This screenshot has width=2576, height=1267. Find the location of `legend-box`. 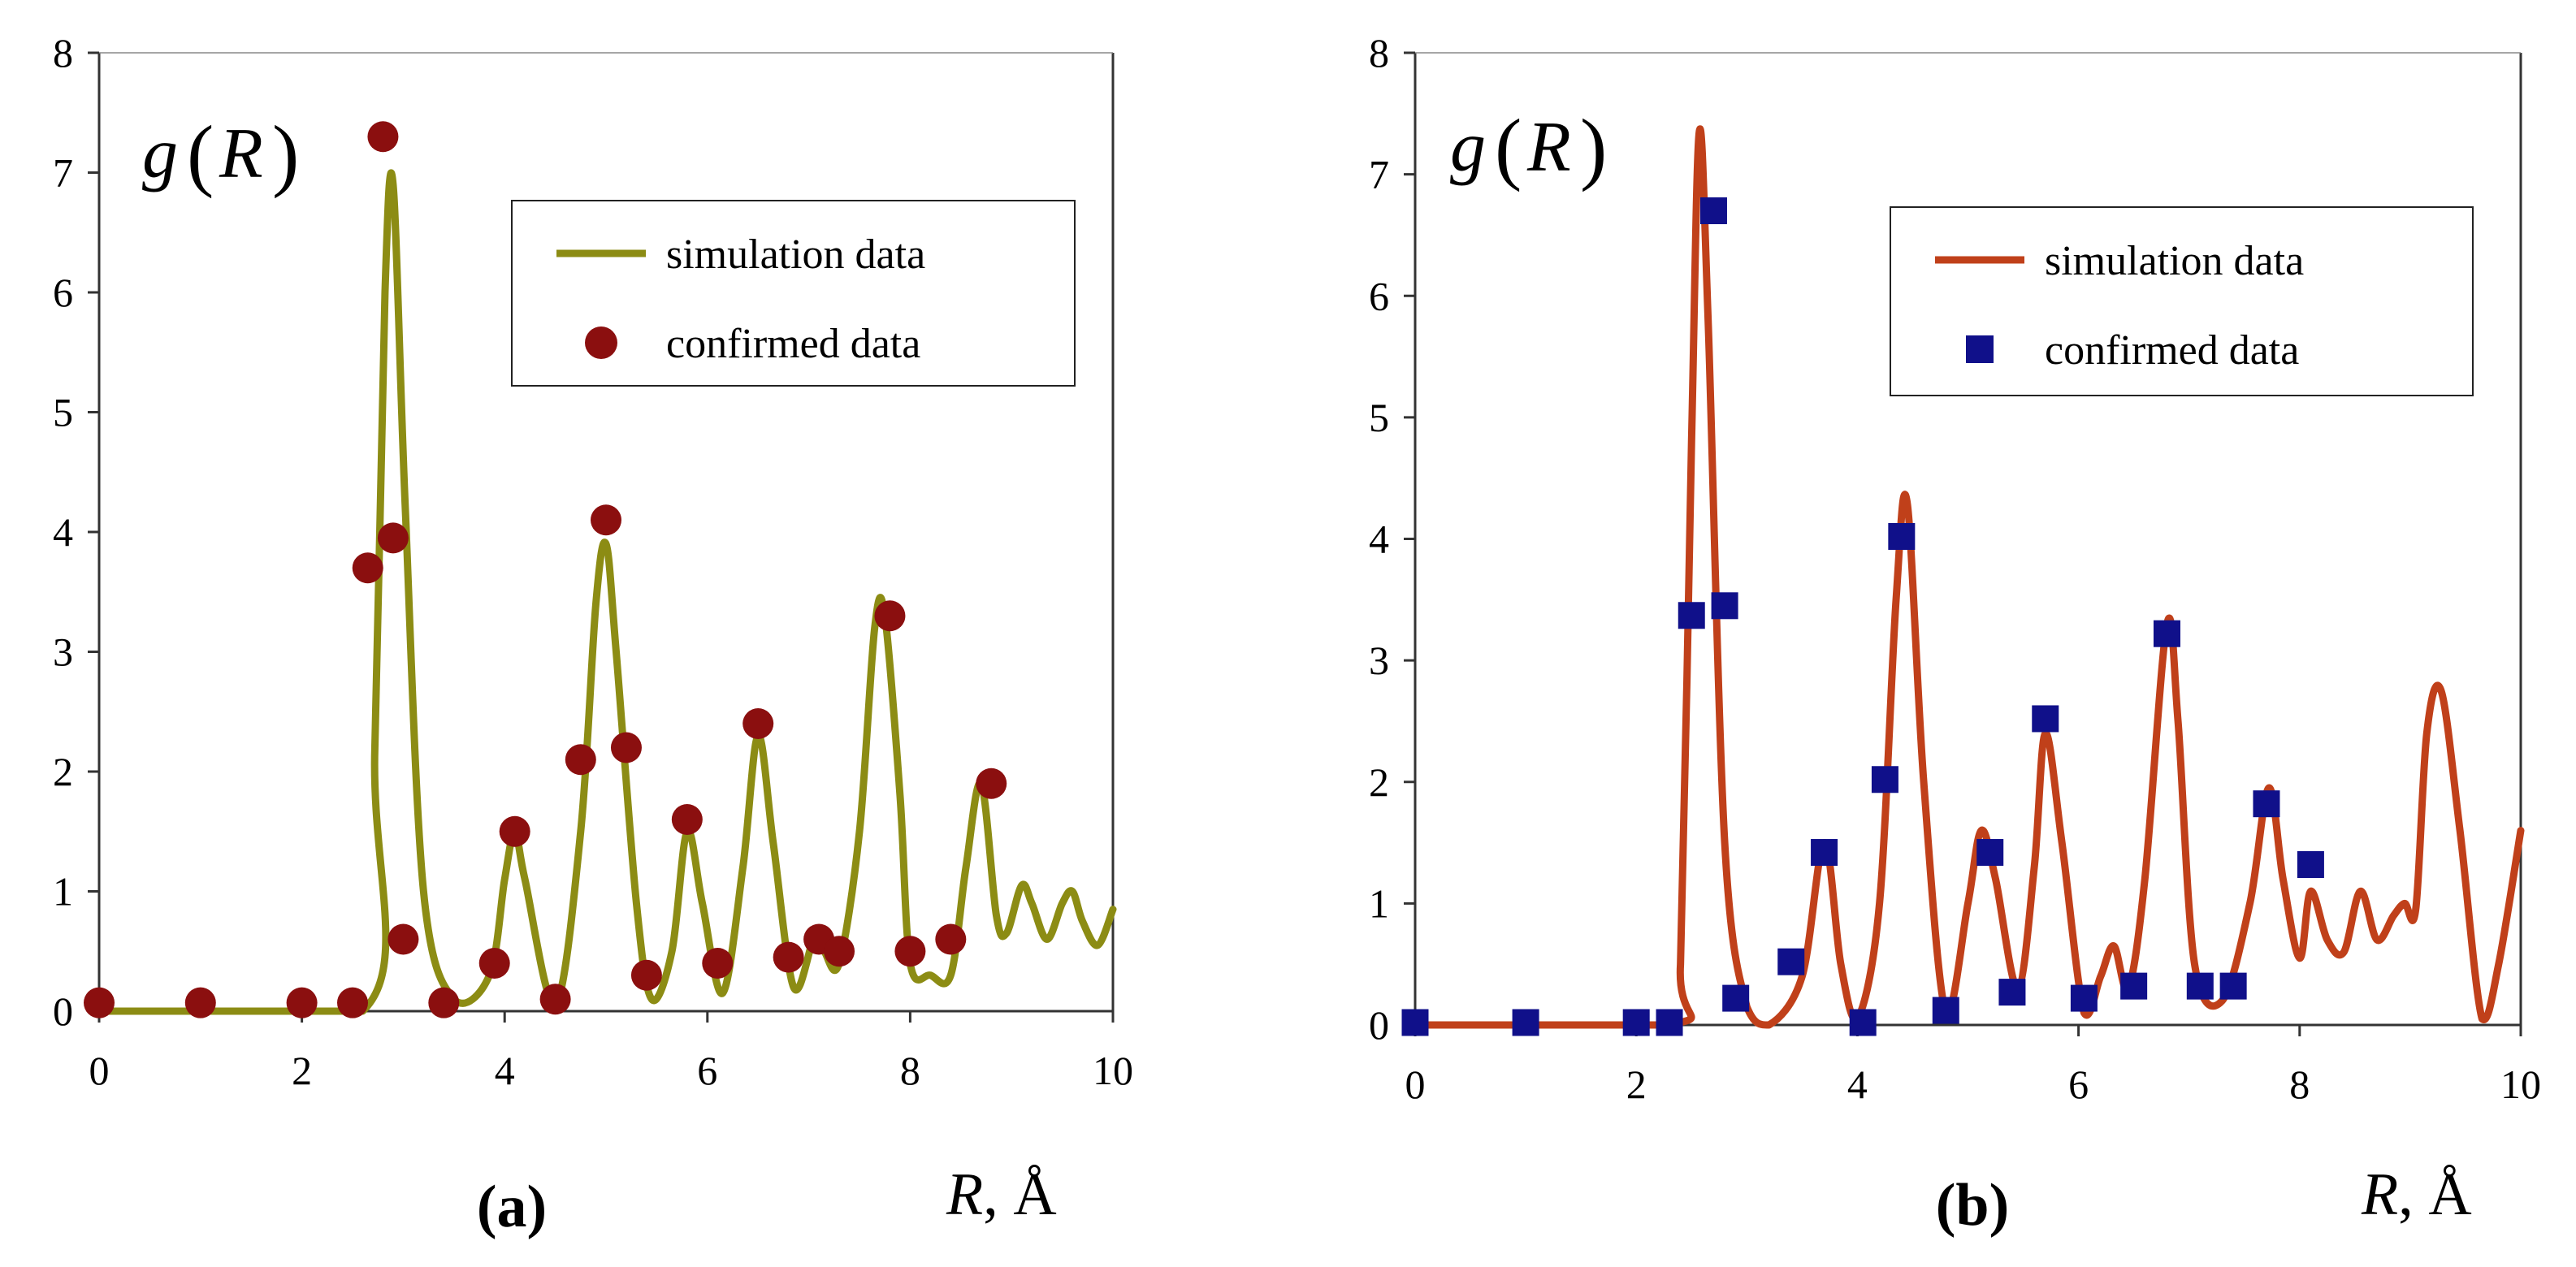

legend-box is located at coordinates (2182, 301).